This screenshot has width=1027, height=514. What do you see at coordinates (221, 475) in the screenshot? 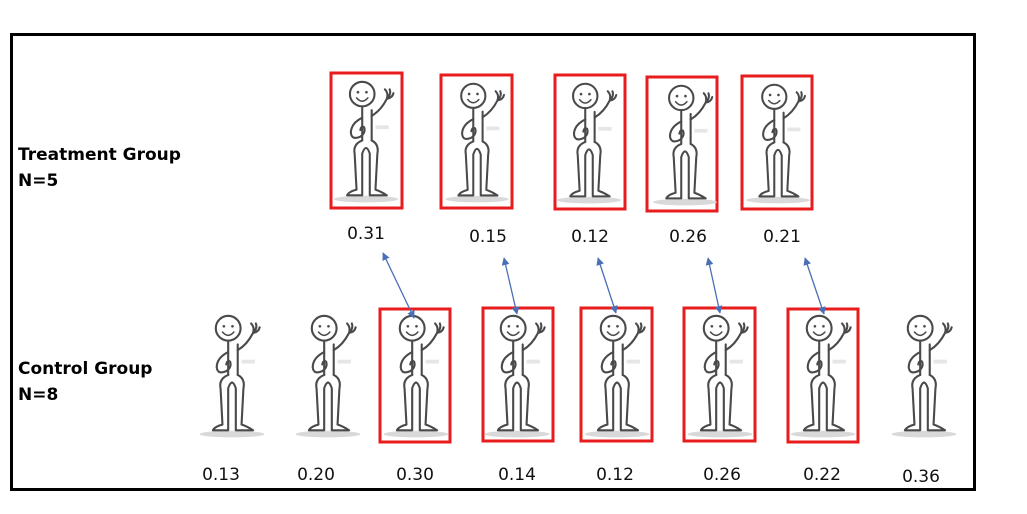
I see `control-value: 0.13` at bounding box center [221, 475].